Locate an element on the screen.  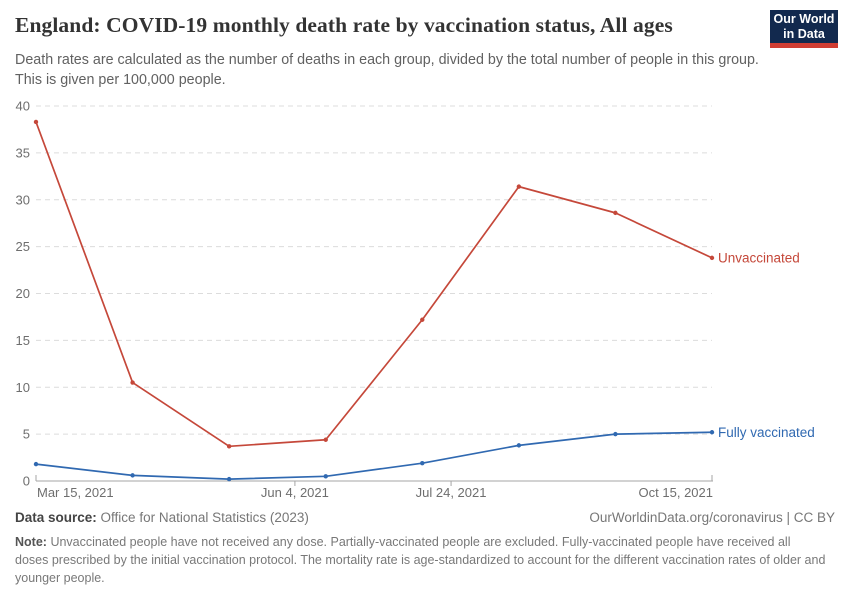
owid-logo-line2: in Data is located at coordinates (804, 33).